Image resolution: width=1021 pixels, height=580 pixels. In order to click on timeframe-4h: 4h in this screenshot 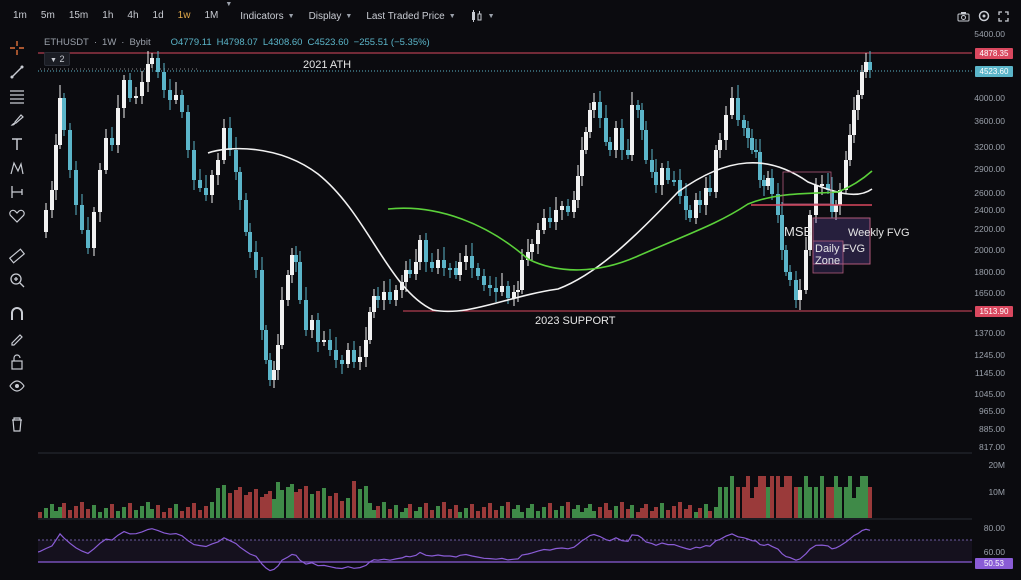, I will do `click(133, 15)`.